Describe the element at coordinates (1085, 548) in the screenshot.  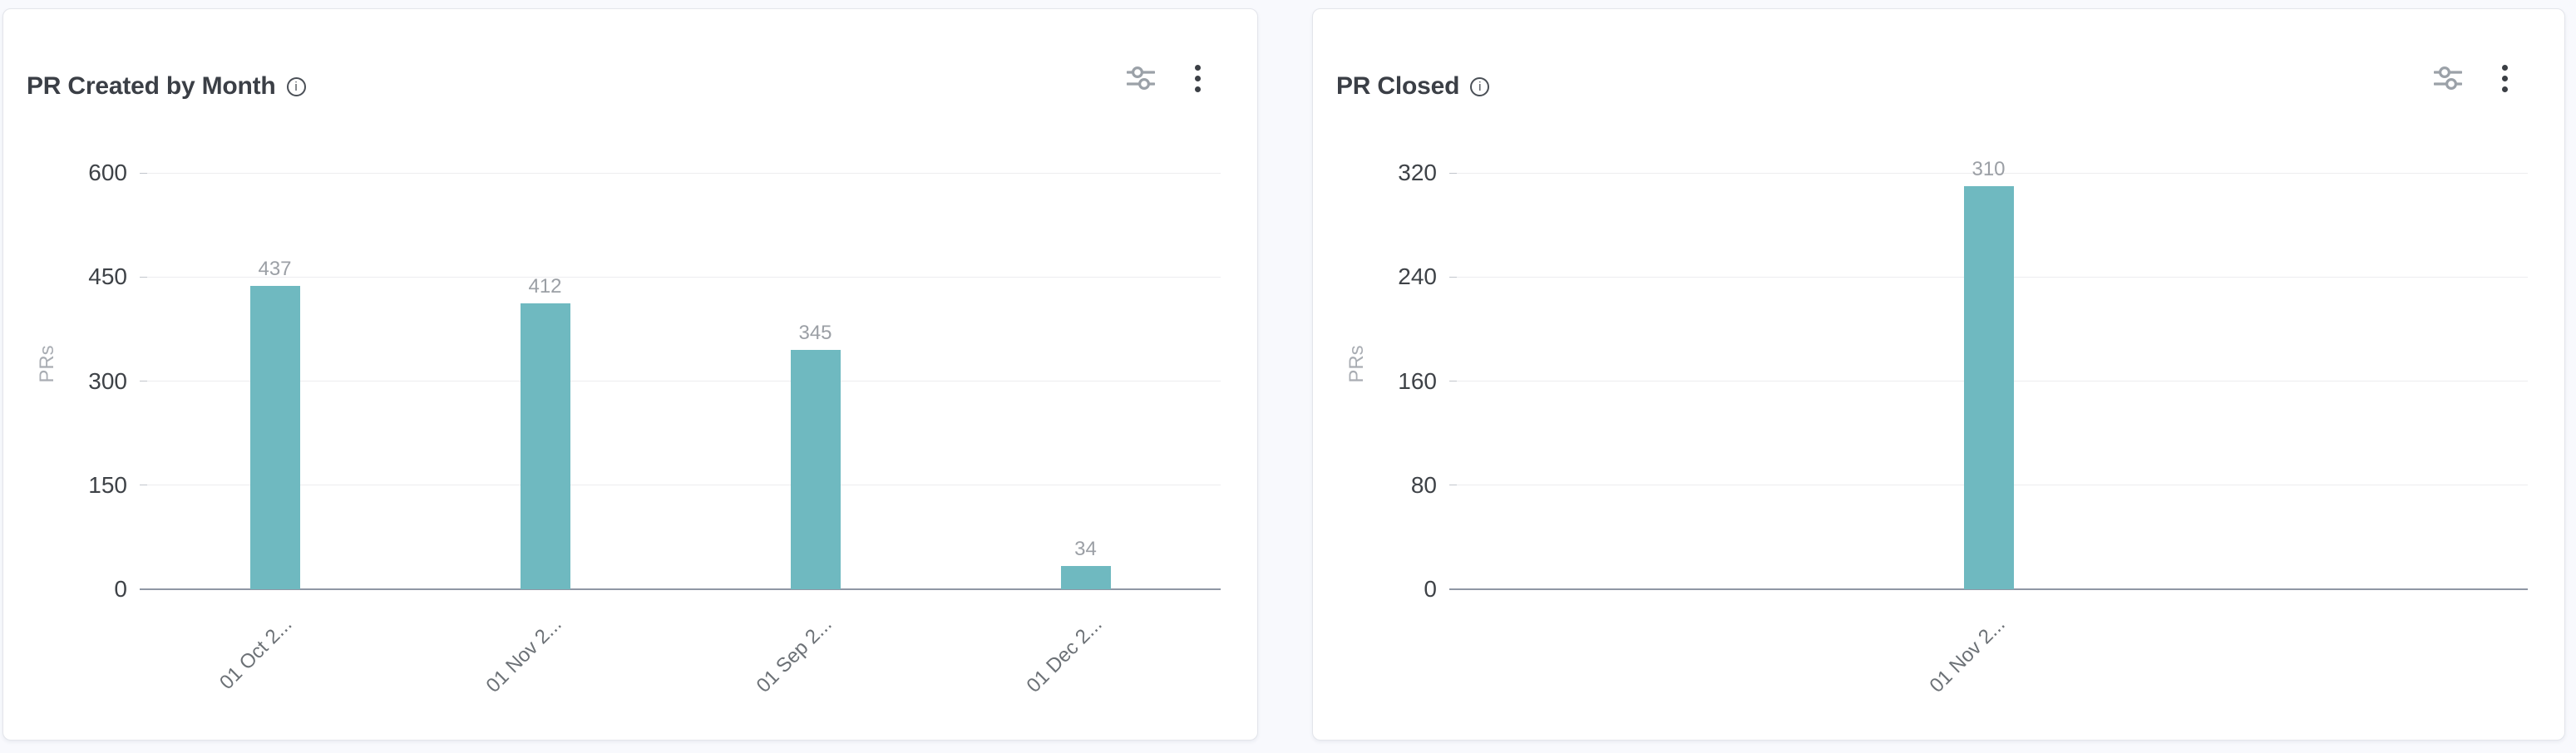
I see `bar-value-label: 34` at that location.